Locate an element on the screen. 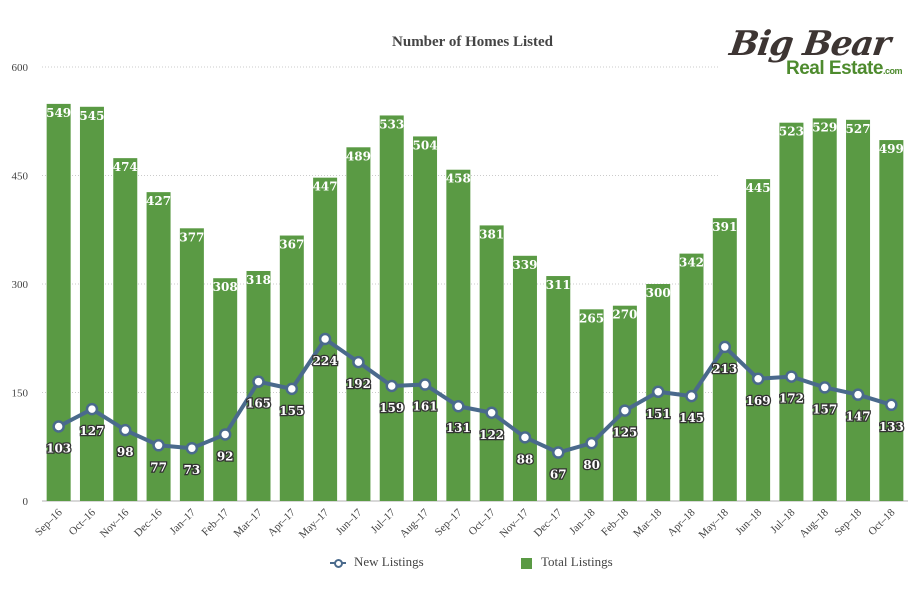 The height and width of the screenshot is (592, 922). bar-value-label: 489 is located at coordinates (358, 156).